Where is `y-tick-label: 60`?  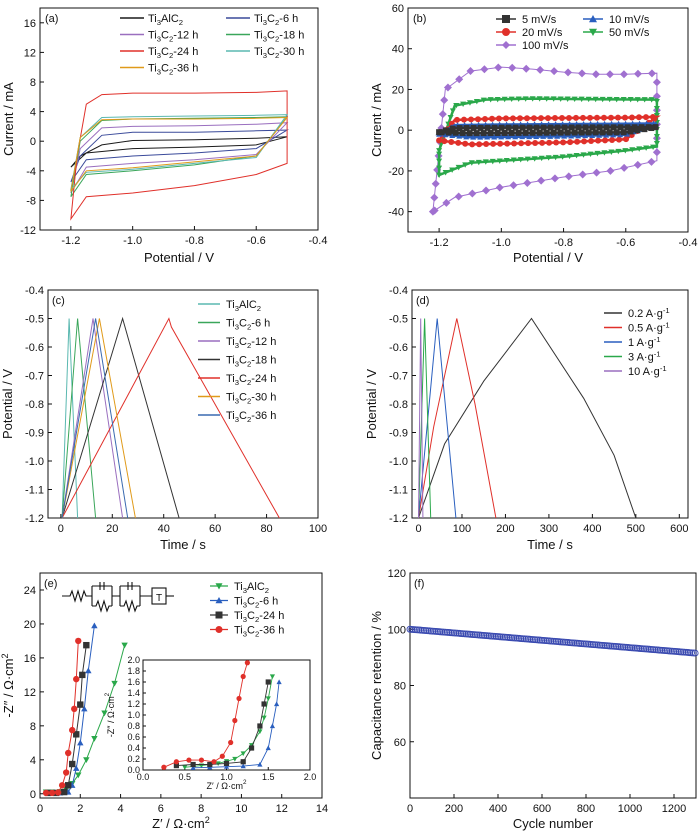
y-tick-label: 60 is located at coordinates (400, 743).